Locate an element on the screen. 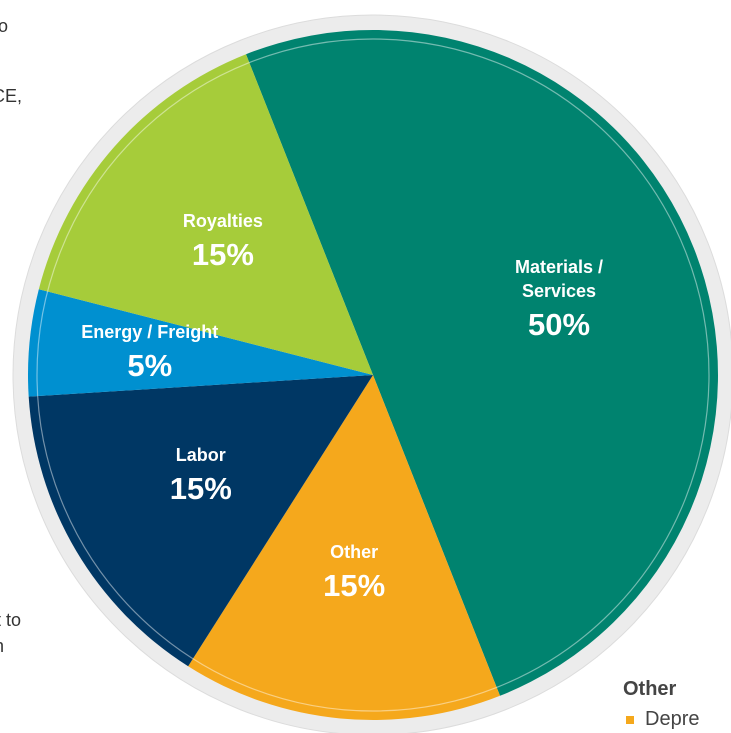  slice-name: Labor is located at coordinates (200, 454).